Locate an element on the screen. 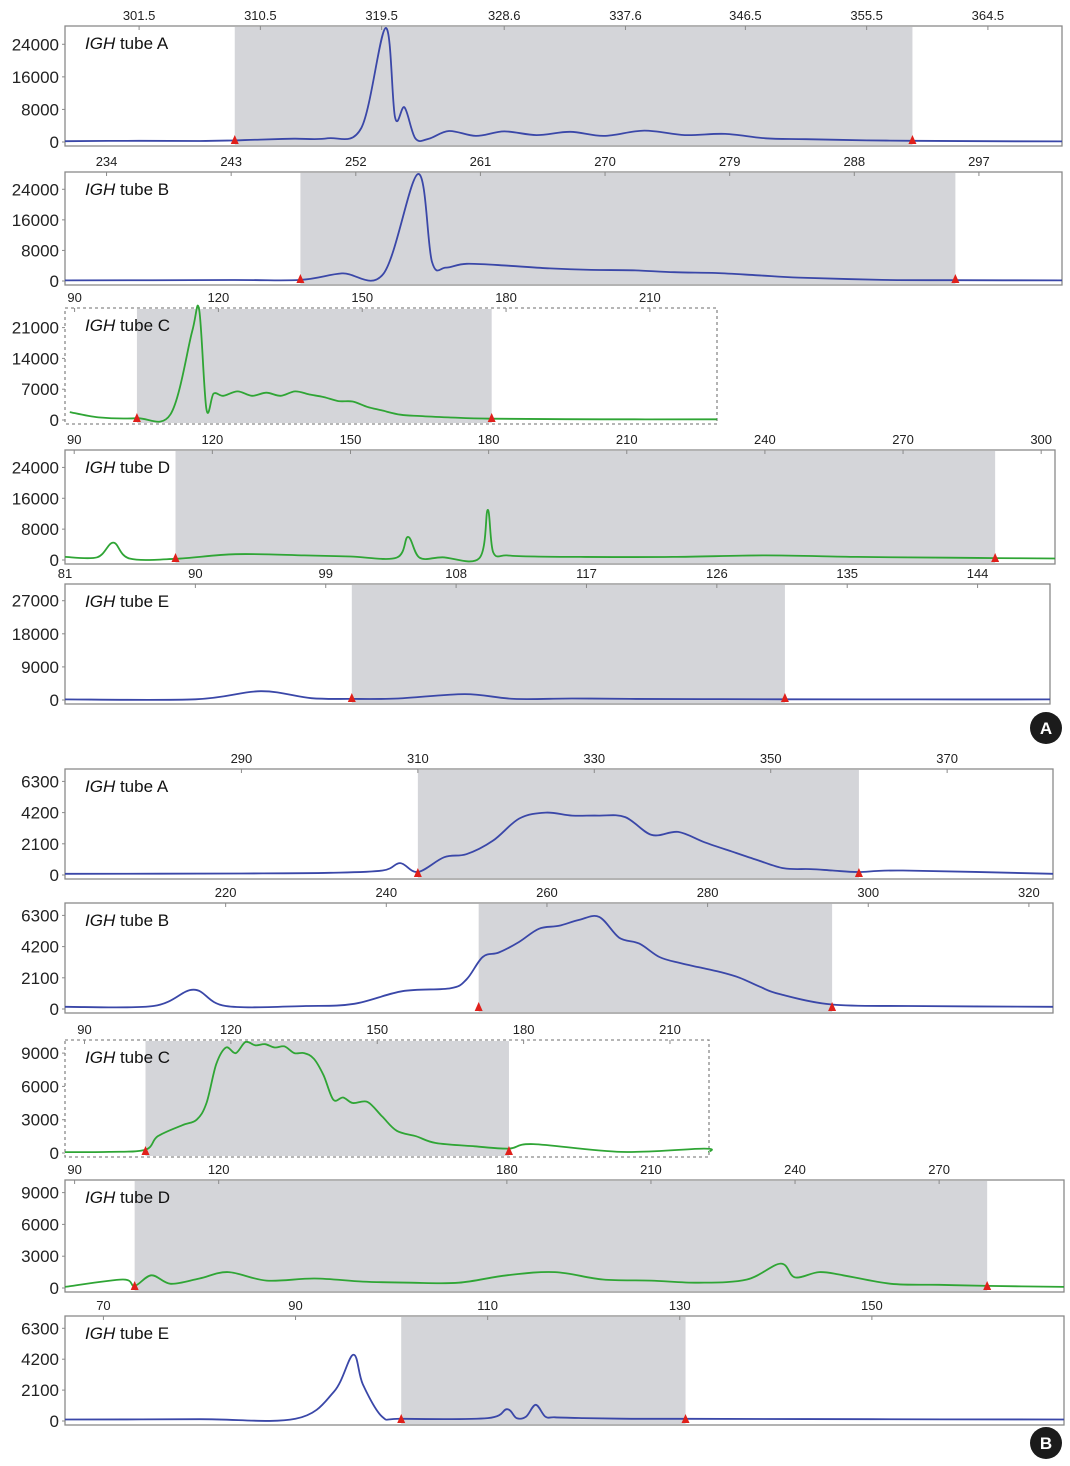 The image size is (1070, 1466). y-tick-label: 7000 is located at coordinates (40, 389).